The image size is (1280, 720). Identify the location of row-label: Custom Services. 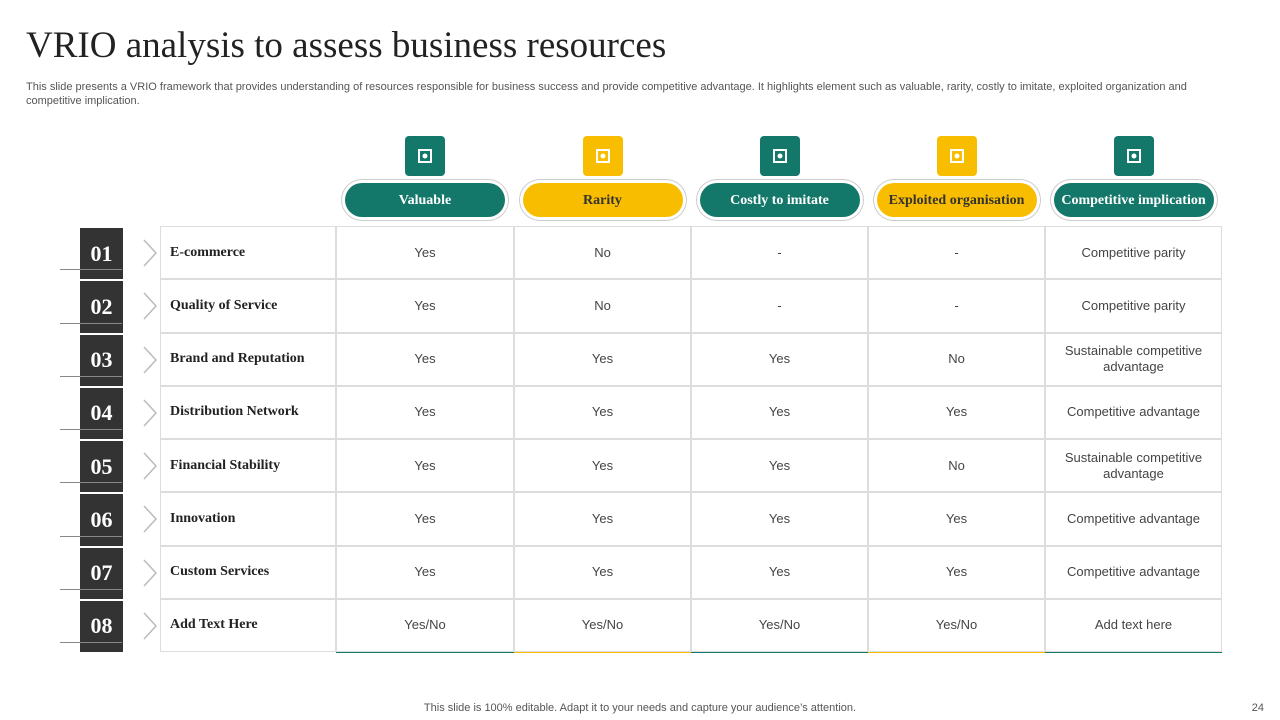
(248, 572).